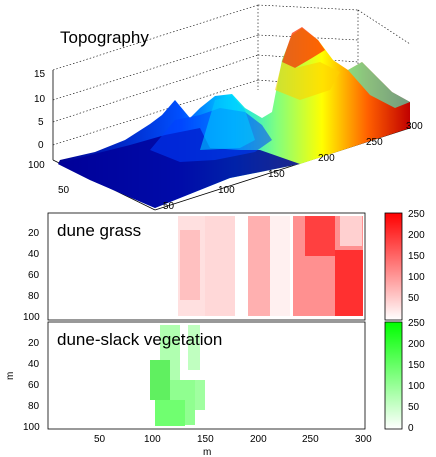 This screenshot has height=457, width=436. What do you see at coordinates (379, 85) in the screenshot?
I see `surface-tail` at bounding box center [379, 85].